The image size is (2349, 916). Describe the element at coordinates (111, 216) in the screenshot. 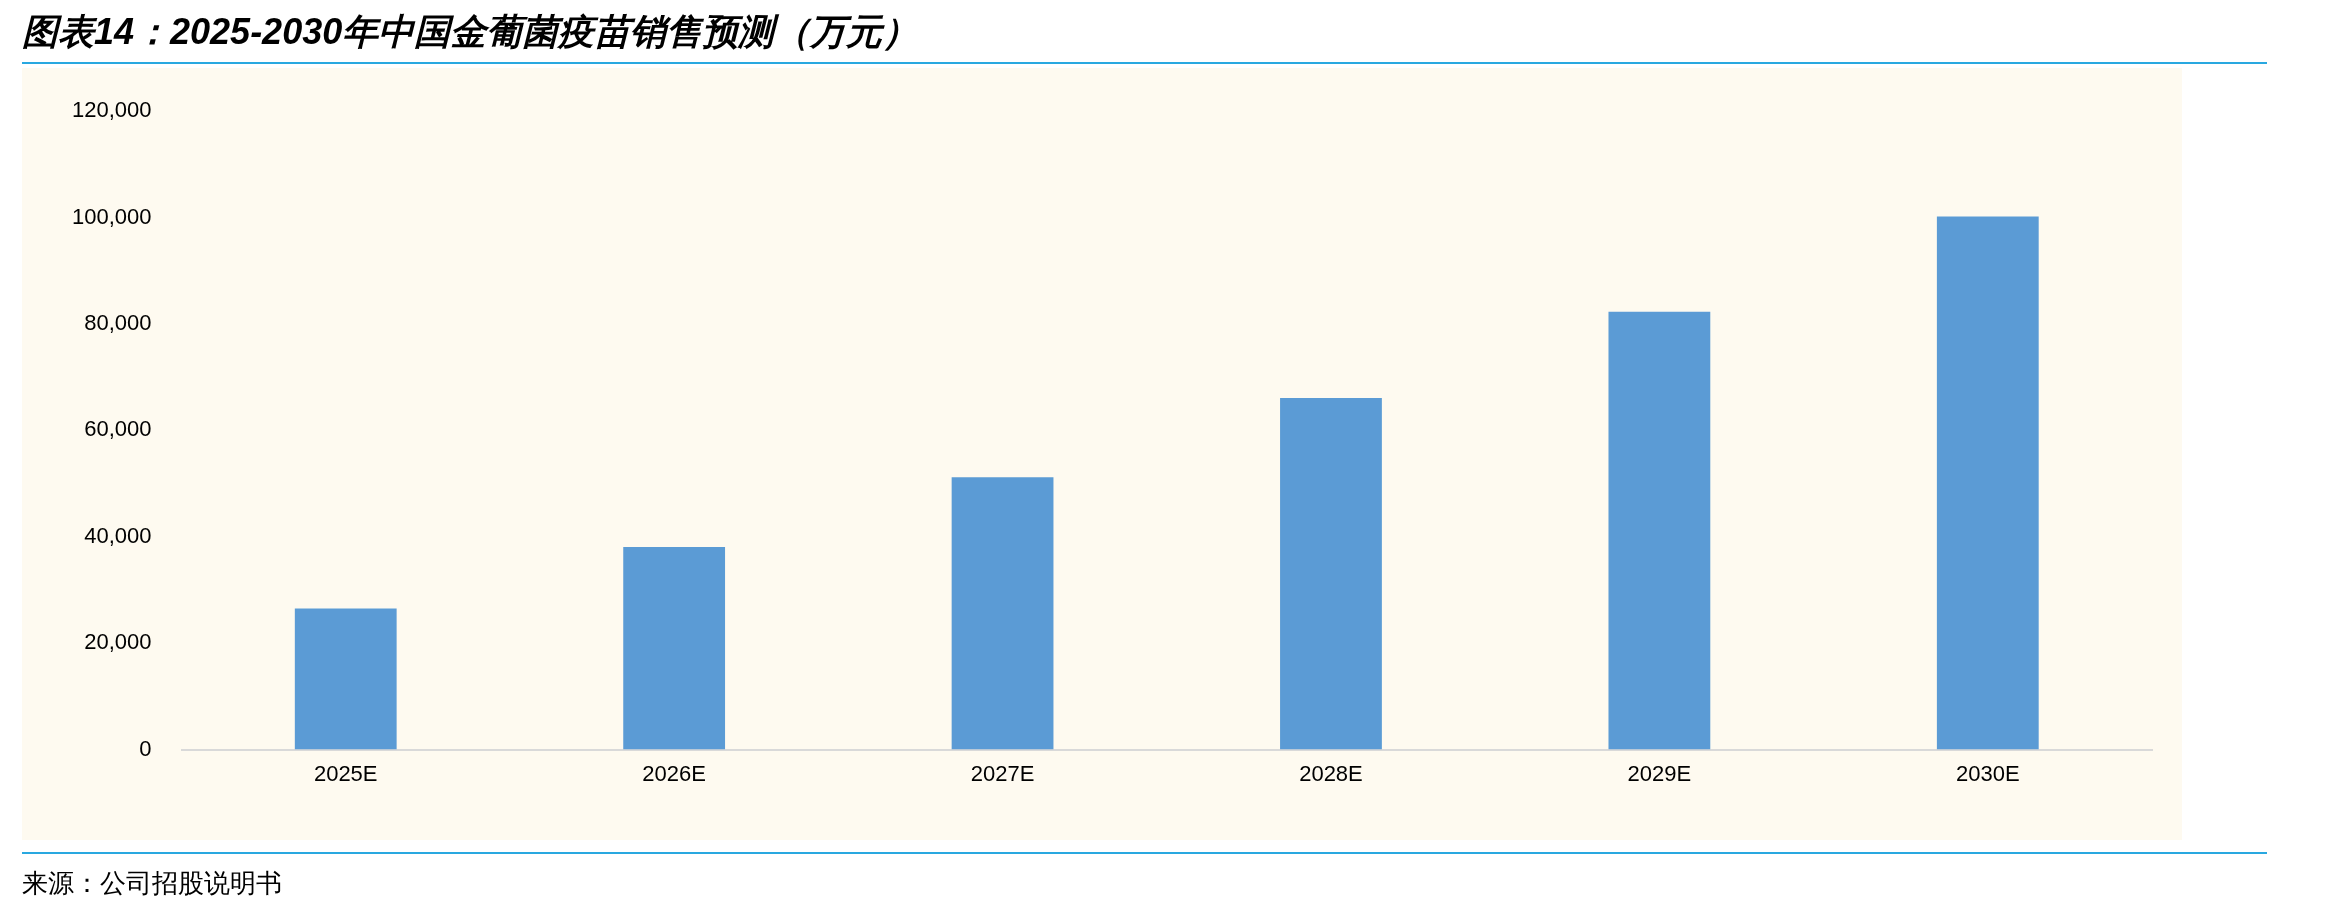

I see `y-tick-label: 100,000` at that location.